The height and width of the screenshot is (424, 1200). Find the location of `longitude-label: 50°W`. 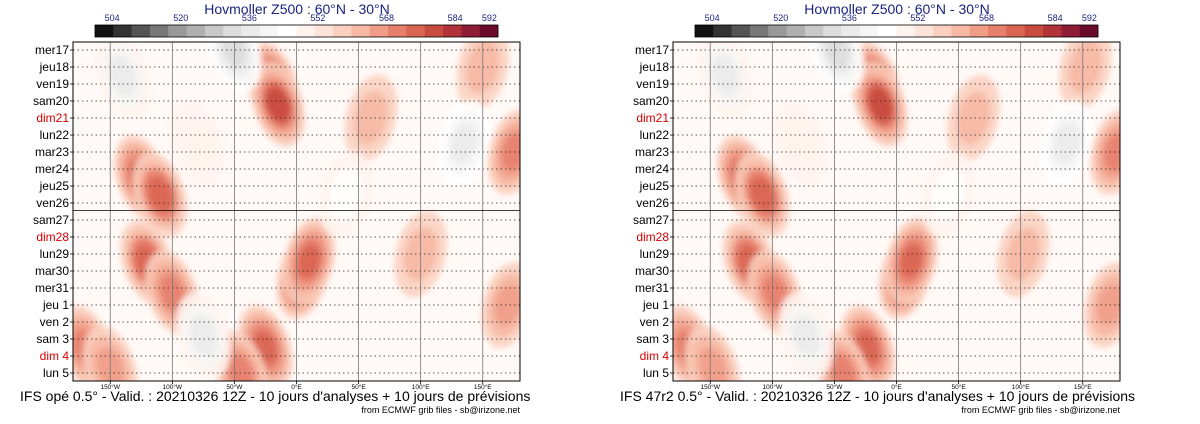

longitude-label: 50°W is located at coordinates (234, 387).